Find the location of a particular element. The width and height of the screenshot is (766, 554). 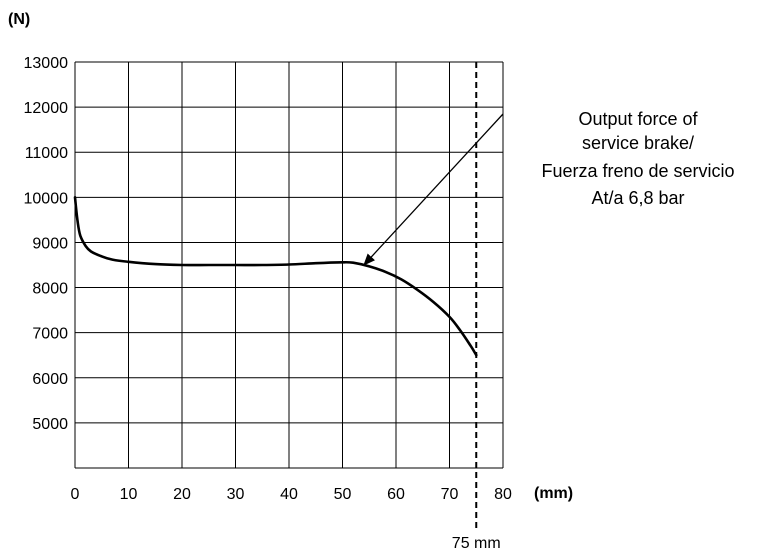

x-tick-labels: 0 10 20 30 40 50 60 70 80 is located at coordinates (291, 494).